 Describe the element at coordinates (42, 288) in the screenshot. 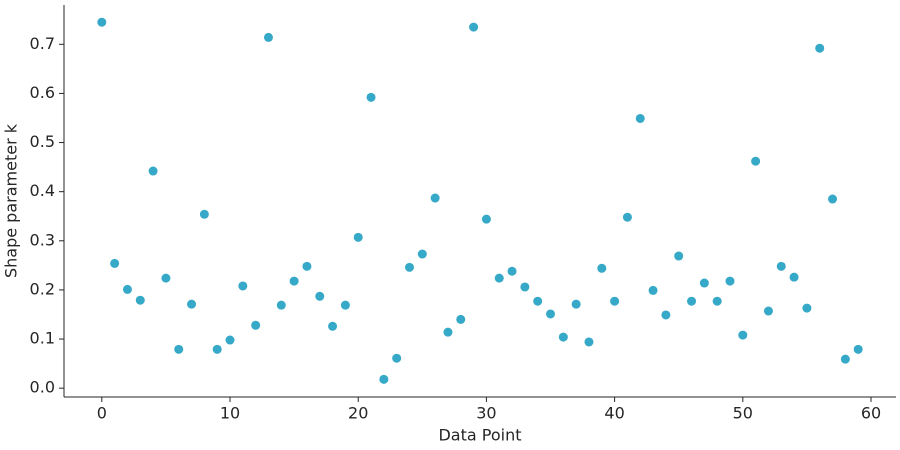

I see `y-tick-label: 0.2` at that location.